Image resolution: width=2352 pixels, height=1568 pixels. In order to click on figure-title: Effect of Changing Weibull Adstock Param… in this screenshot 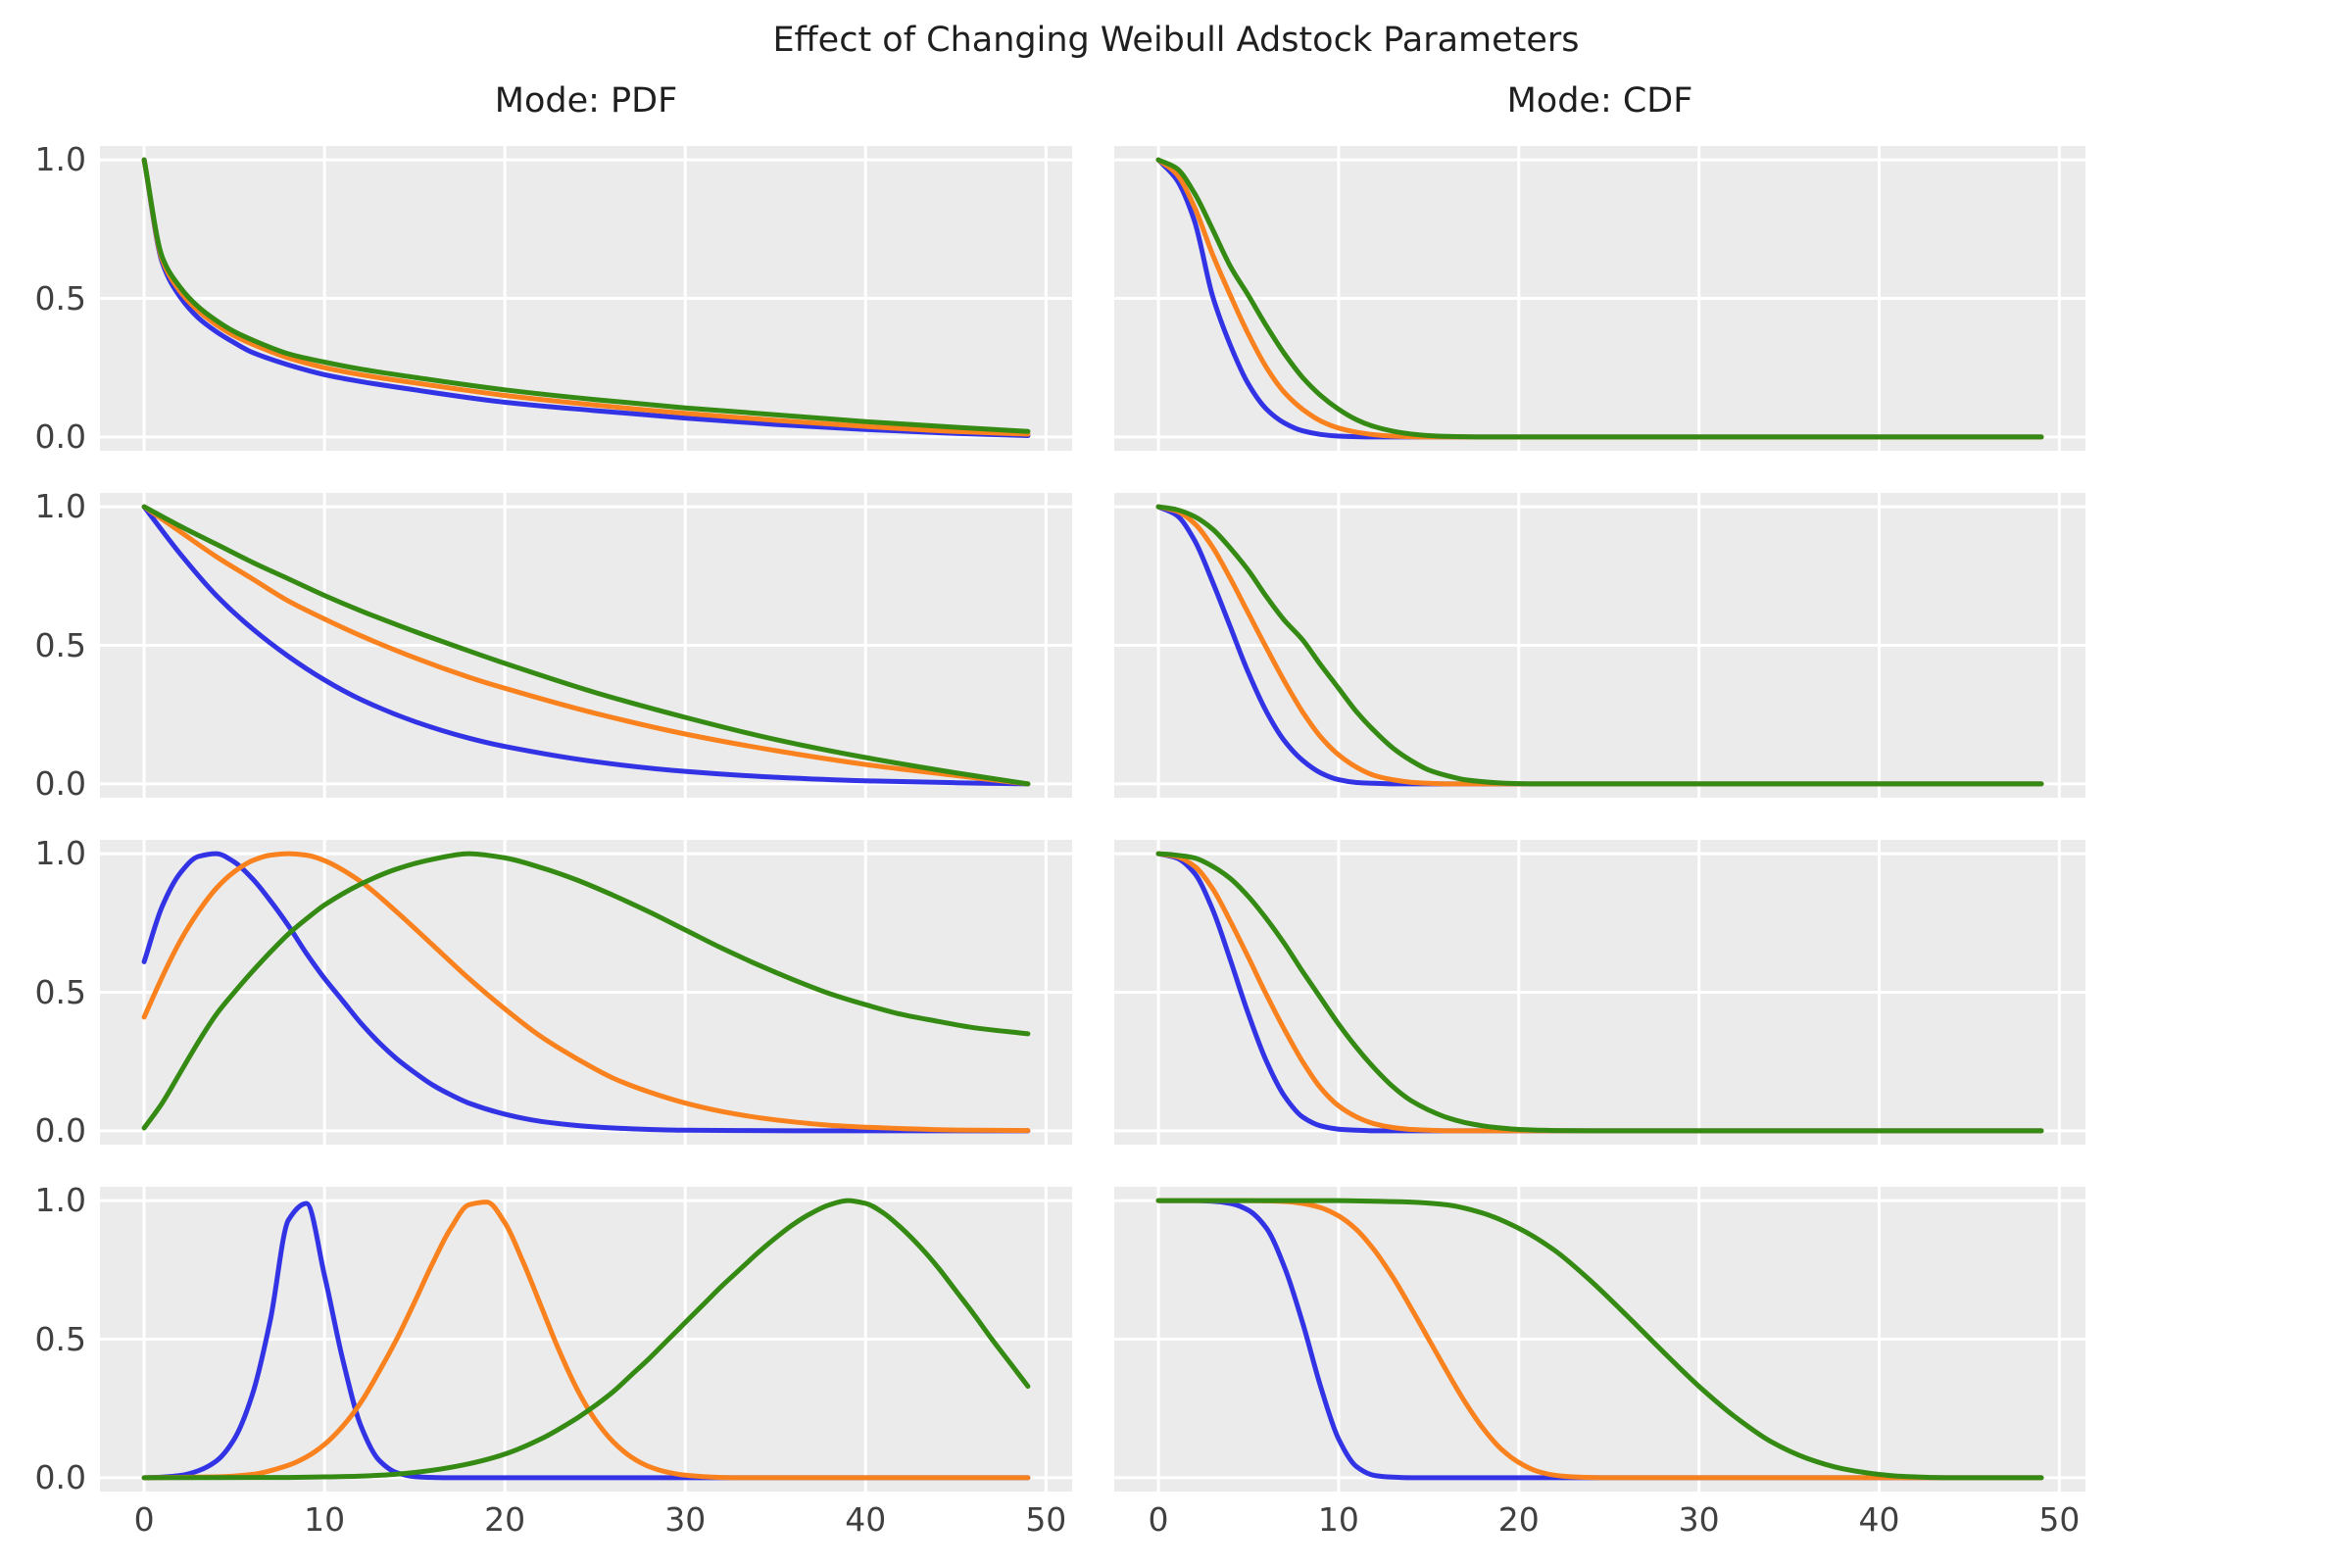, I will do `click(1176, 40)`.